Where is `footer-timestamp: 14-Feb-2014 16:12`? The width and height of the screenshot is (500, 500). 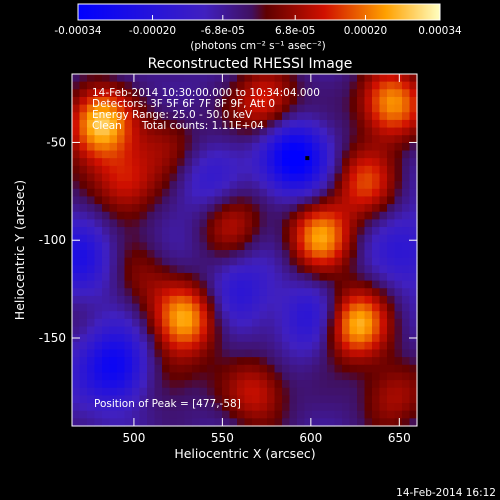 footer-timestamp: 14-Feb-2014 16:12 is located at coordinates (446, 493).